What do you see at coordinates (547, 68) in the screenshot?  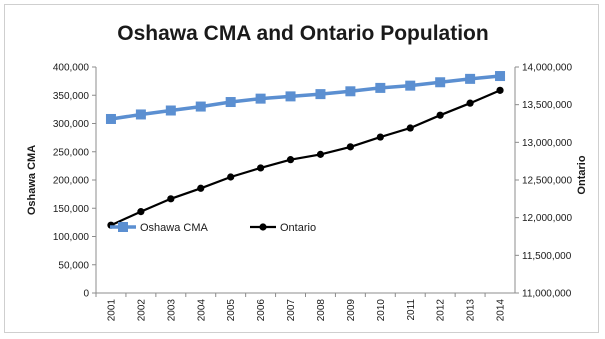 I see `y-right-tick-label: 14,000,000` at bounding box center [547, 68].